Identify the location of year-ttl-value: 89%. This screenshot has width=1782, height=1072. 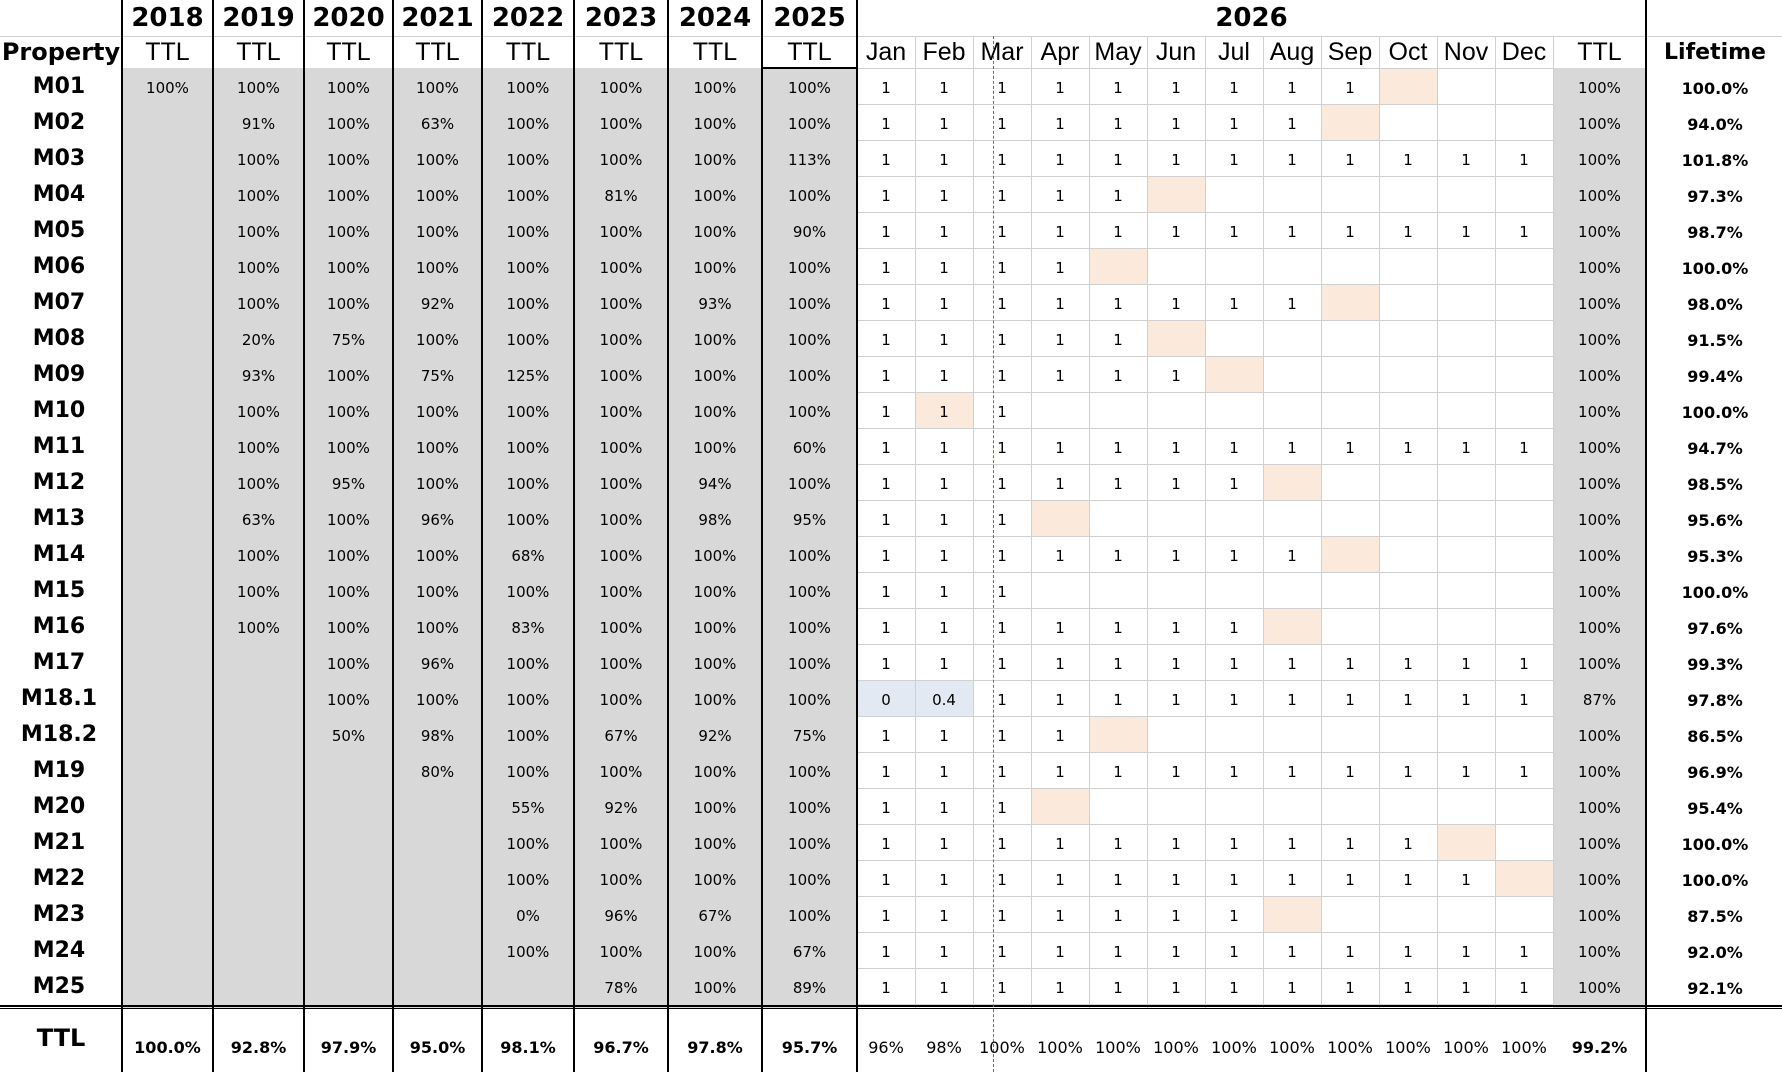
(809, 988).